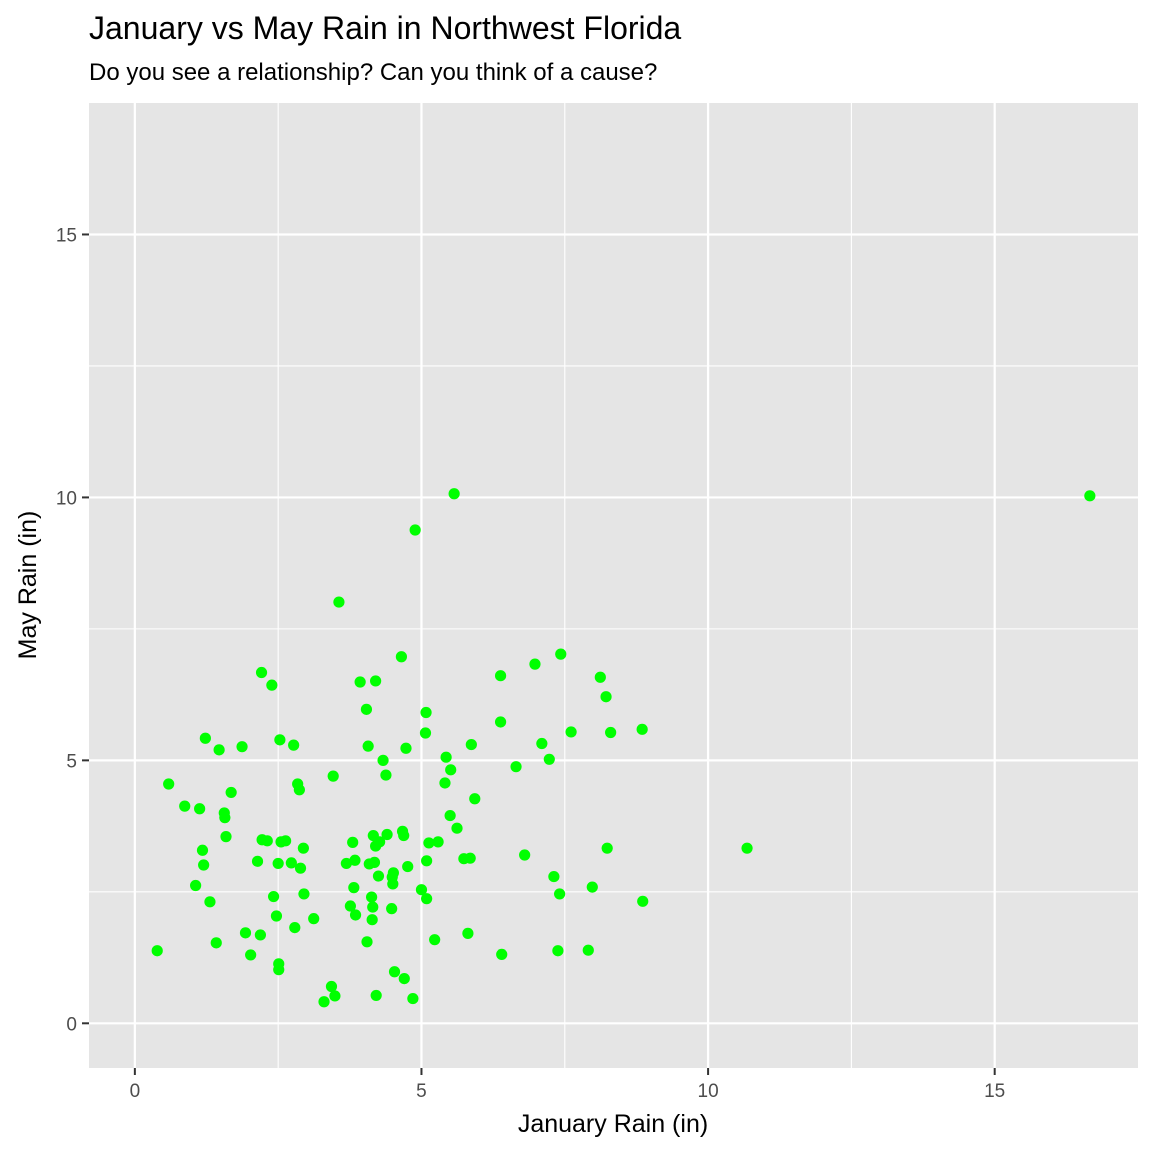 The width and height of the screenshot is (1152, 1152). Describe the element at coordinates (71, 1024) in the screenshot. I see `y-tick-label: 0` at that location.